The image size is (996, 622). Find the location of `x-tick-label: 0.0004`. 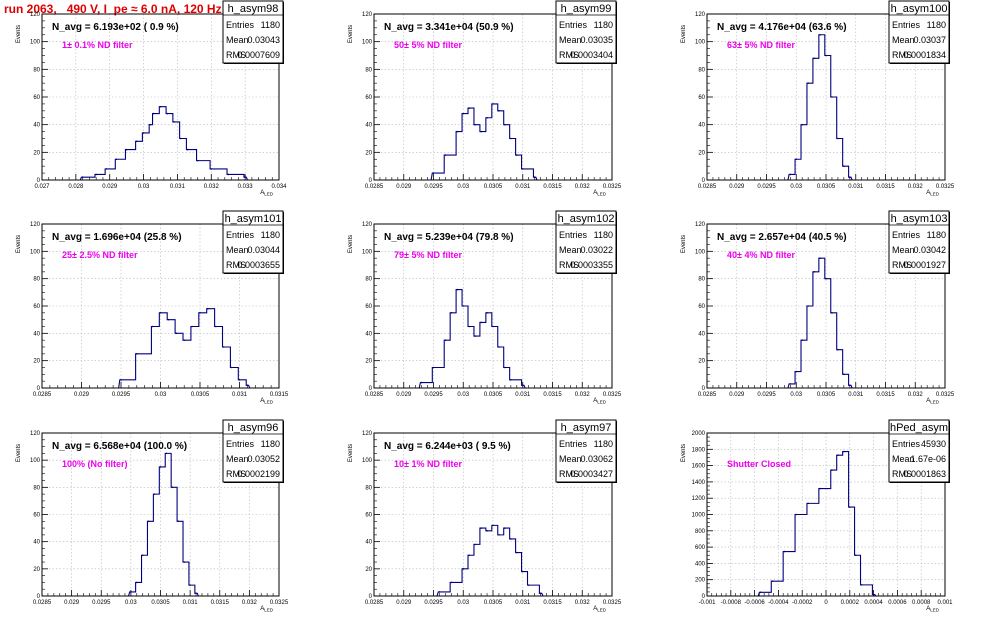

x-tick-label: 0.0004 is located at coordinates (873, 603).